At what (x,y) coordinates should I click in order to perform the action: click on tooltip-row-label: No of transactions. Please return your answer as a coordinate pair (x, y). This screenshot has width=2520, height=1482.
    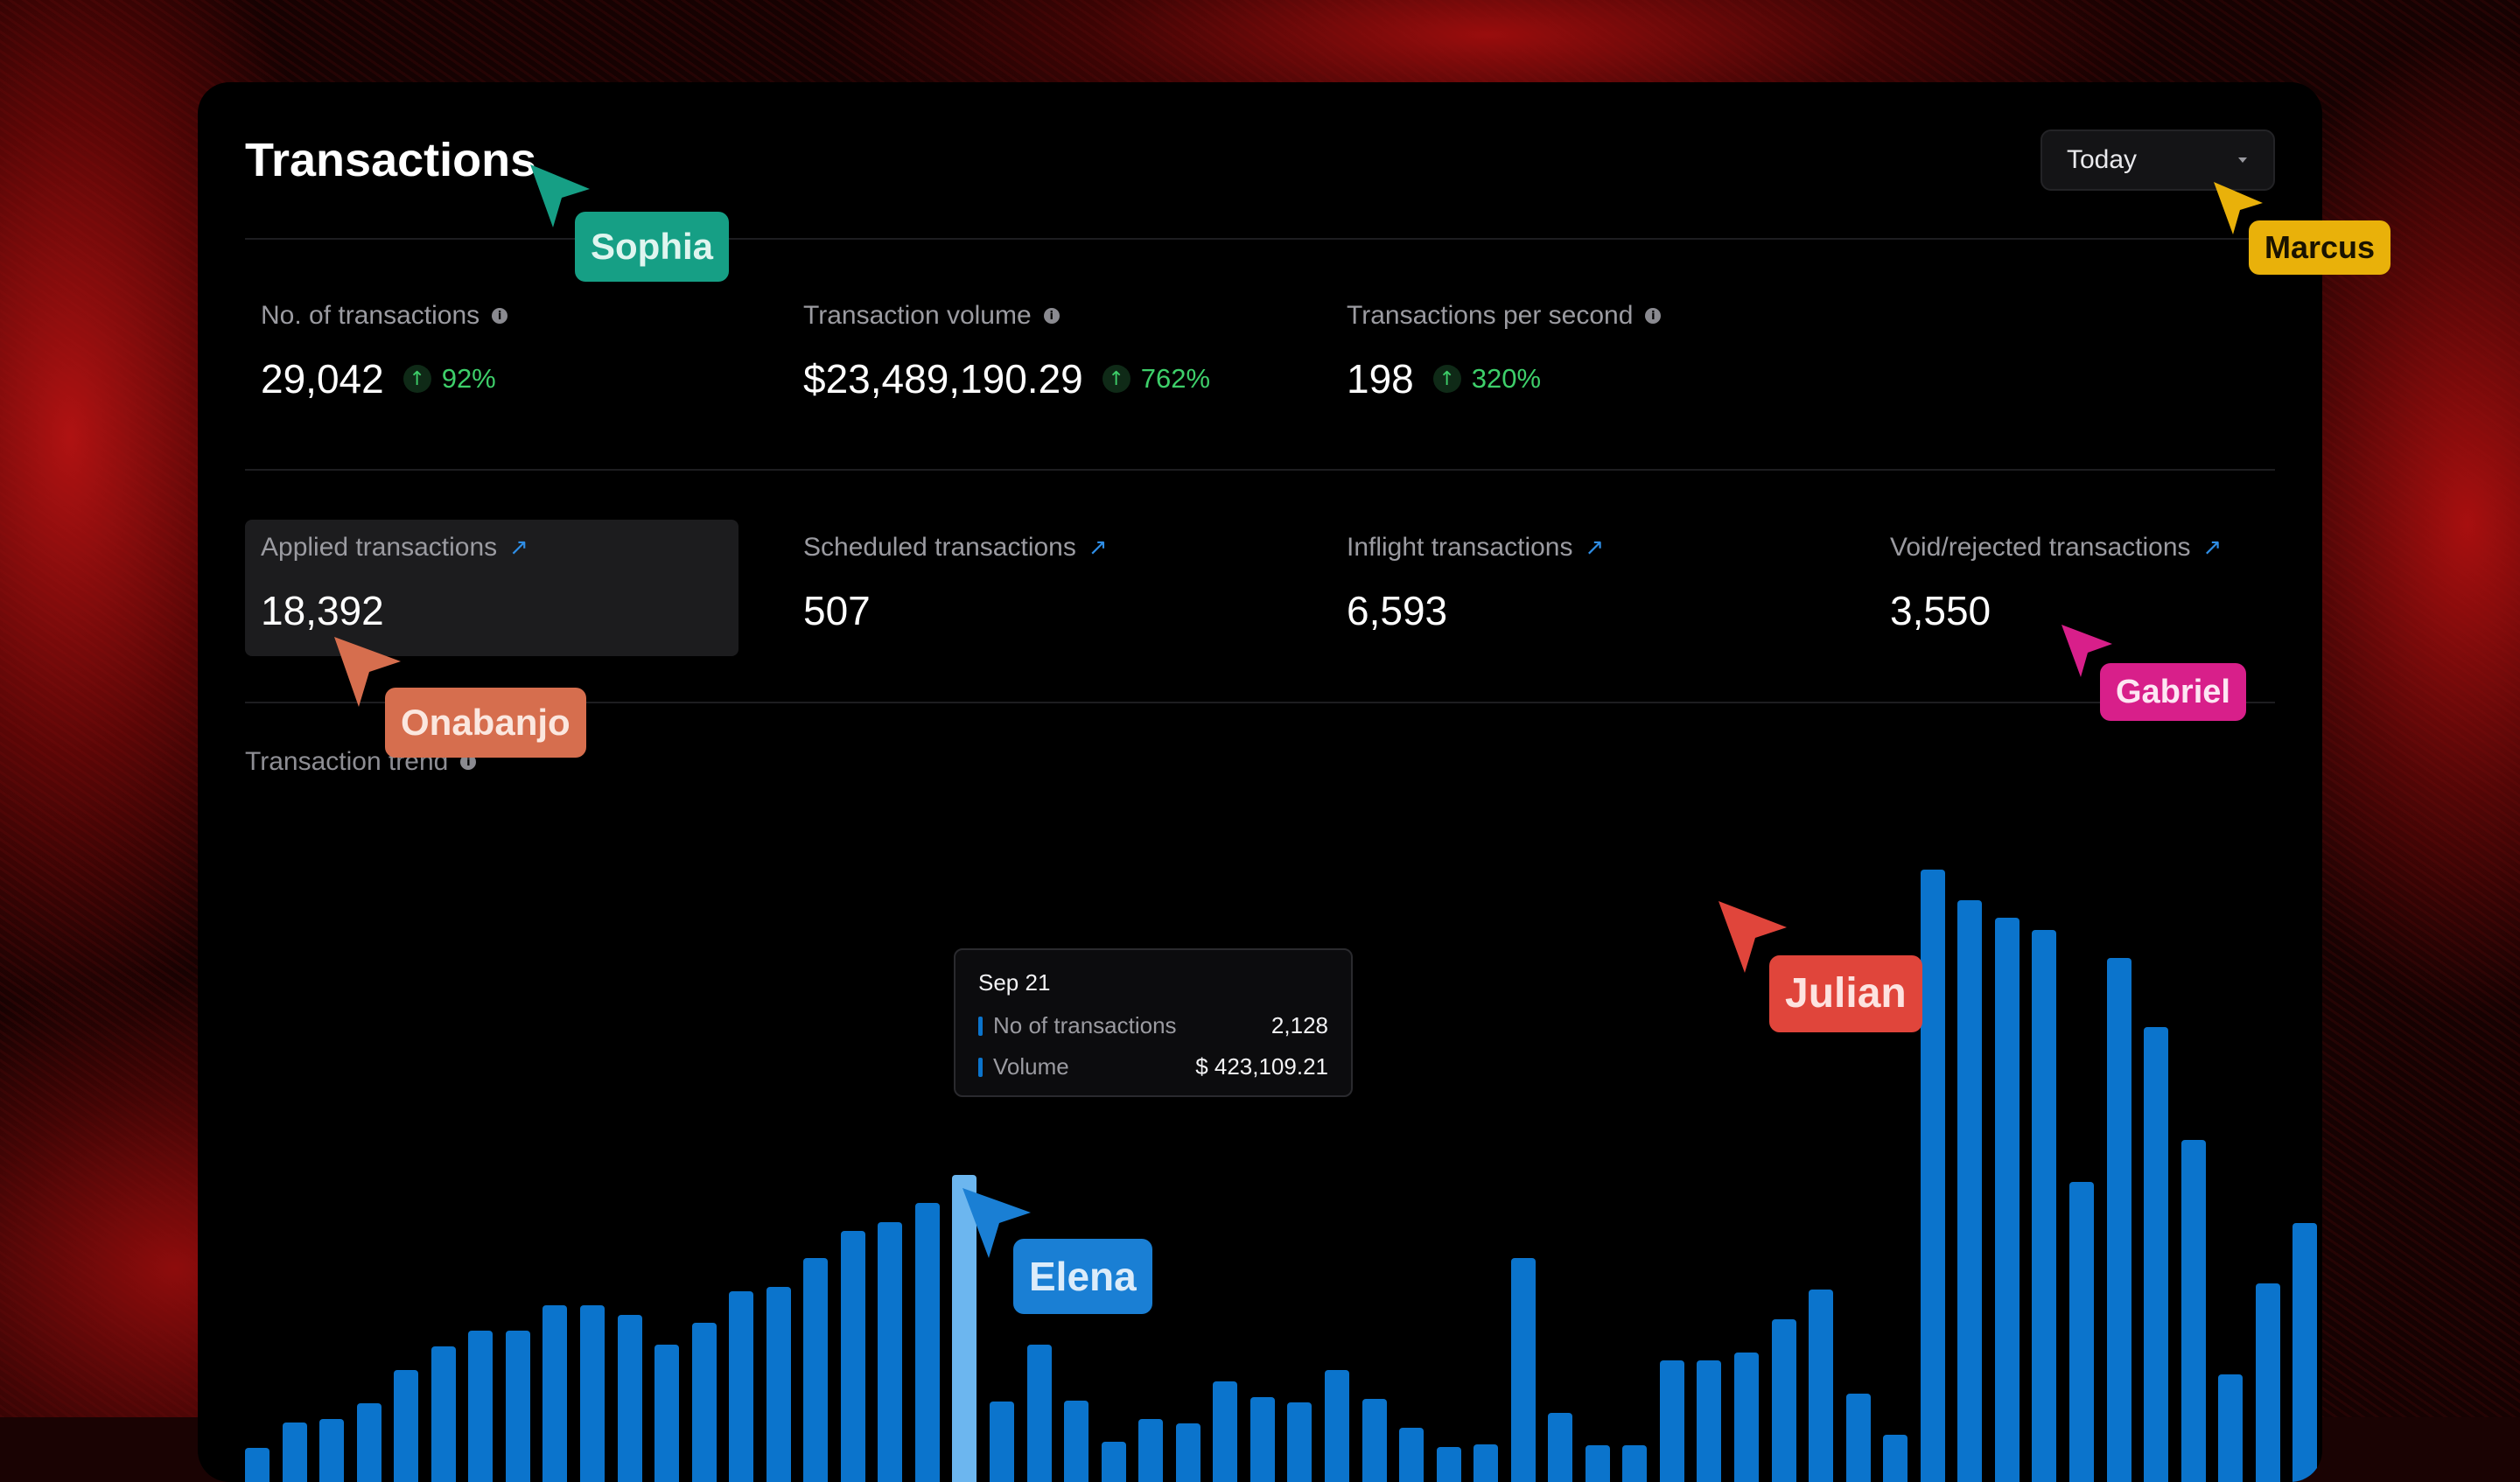
    Looking at the image, I should click on (1085, 1025).